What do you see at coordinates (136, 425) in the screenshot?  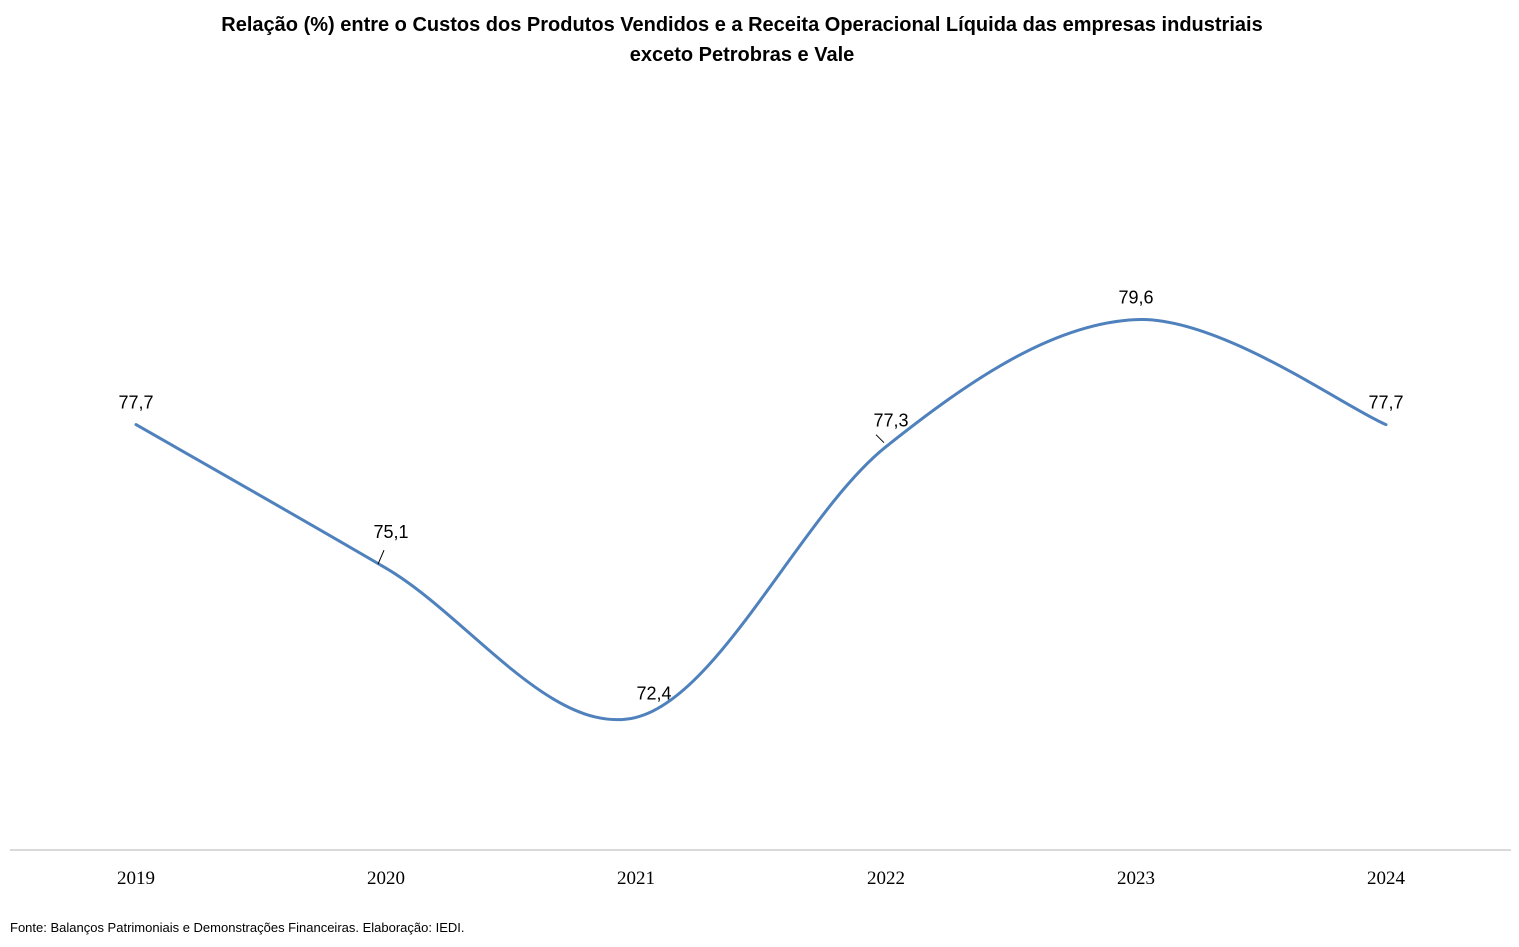 I see `data-point-2019` at bounding box center [136, 425].